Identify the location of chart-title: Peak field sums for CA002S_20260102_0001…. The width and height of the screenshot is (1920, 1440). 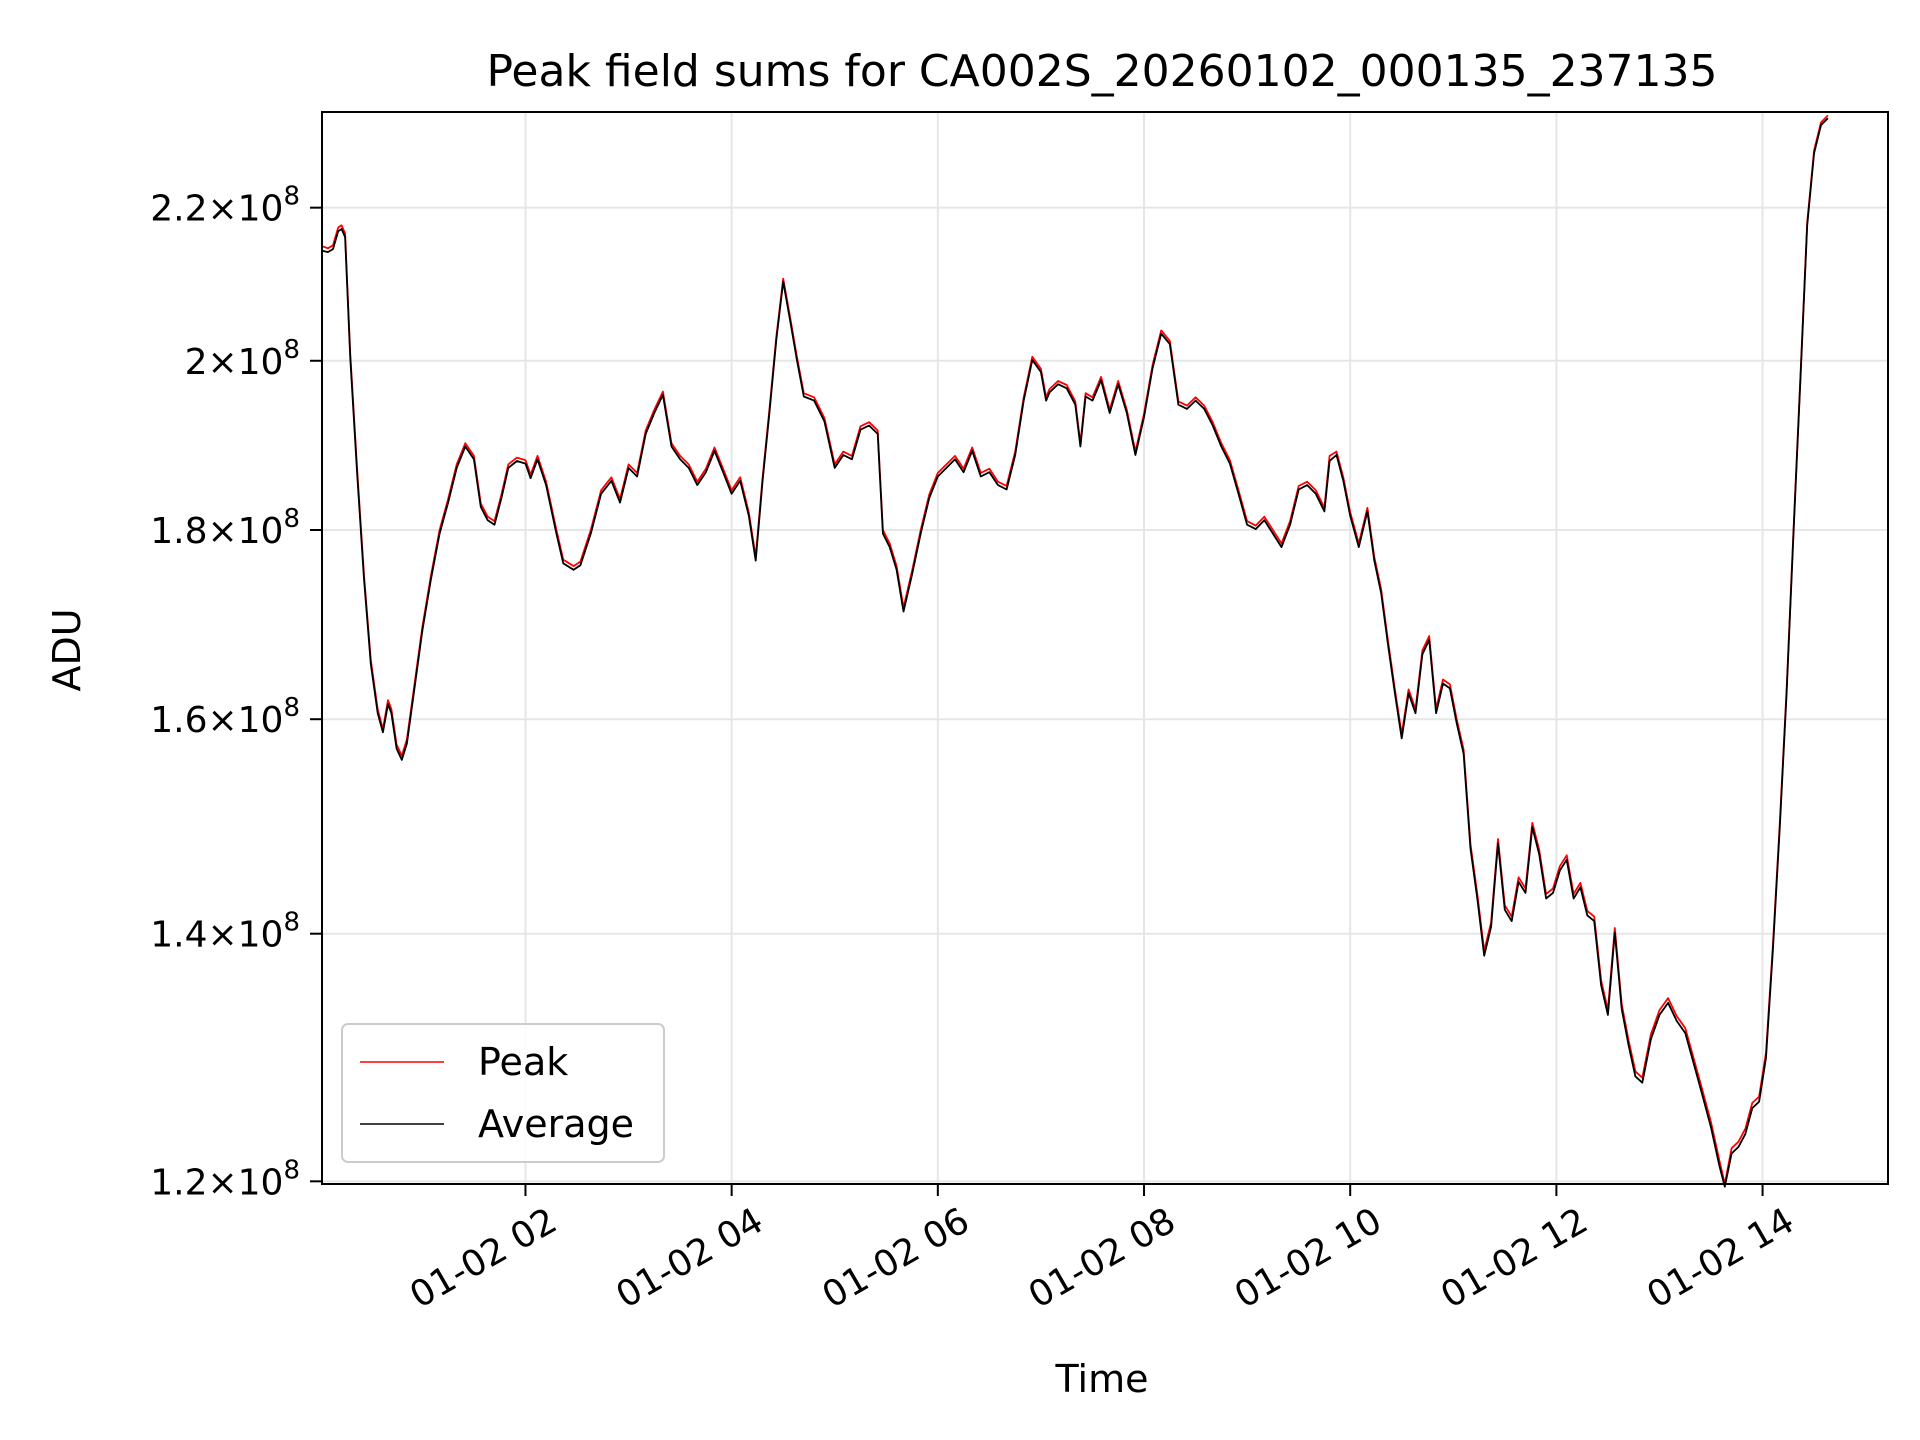
(1101, 71).